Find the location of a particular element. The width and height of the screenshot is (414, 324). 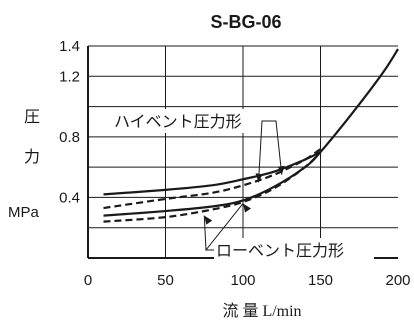

annotation-high-bg is located at coordinates (191, 121).